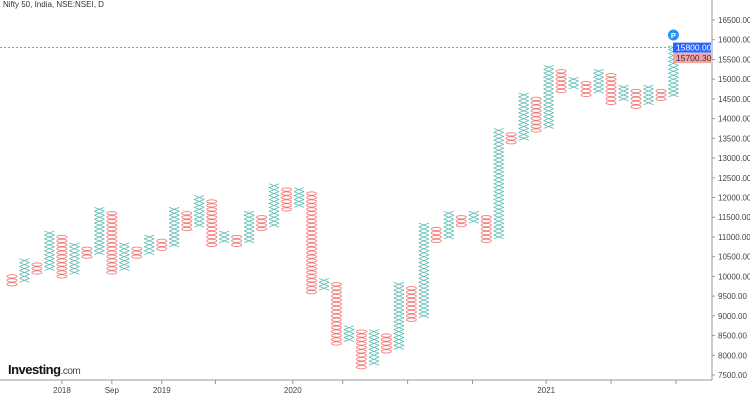  Describe the element at coordinates (734, 198) in the screenshot. I see `y-tick-label: 12000.00` at that location.